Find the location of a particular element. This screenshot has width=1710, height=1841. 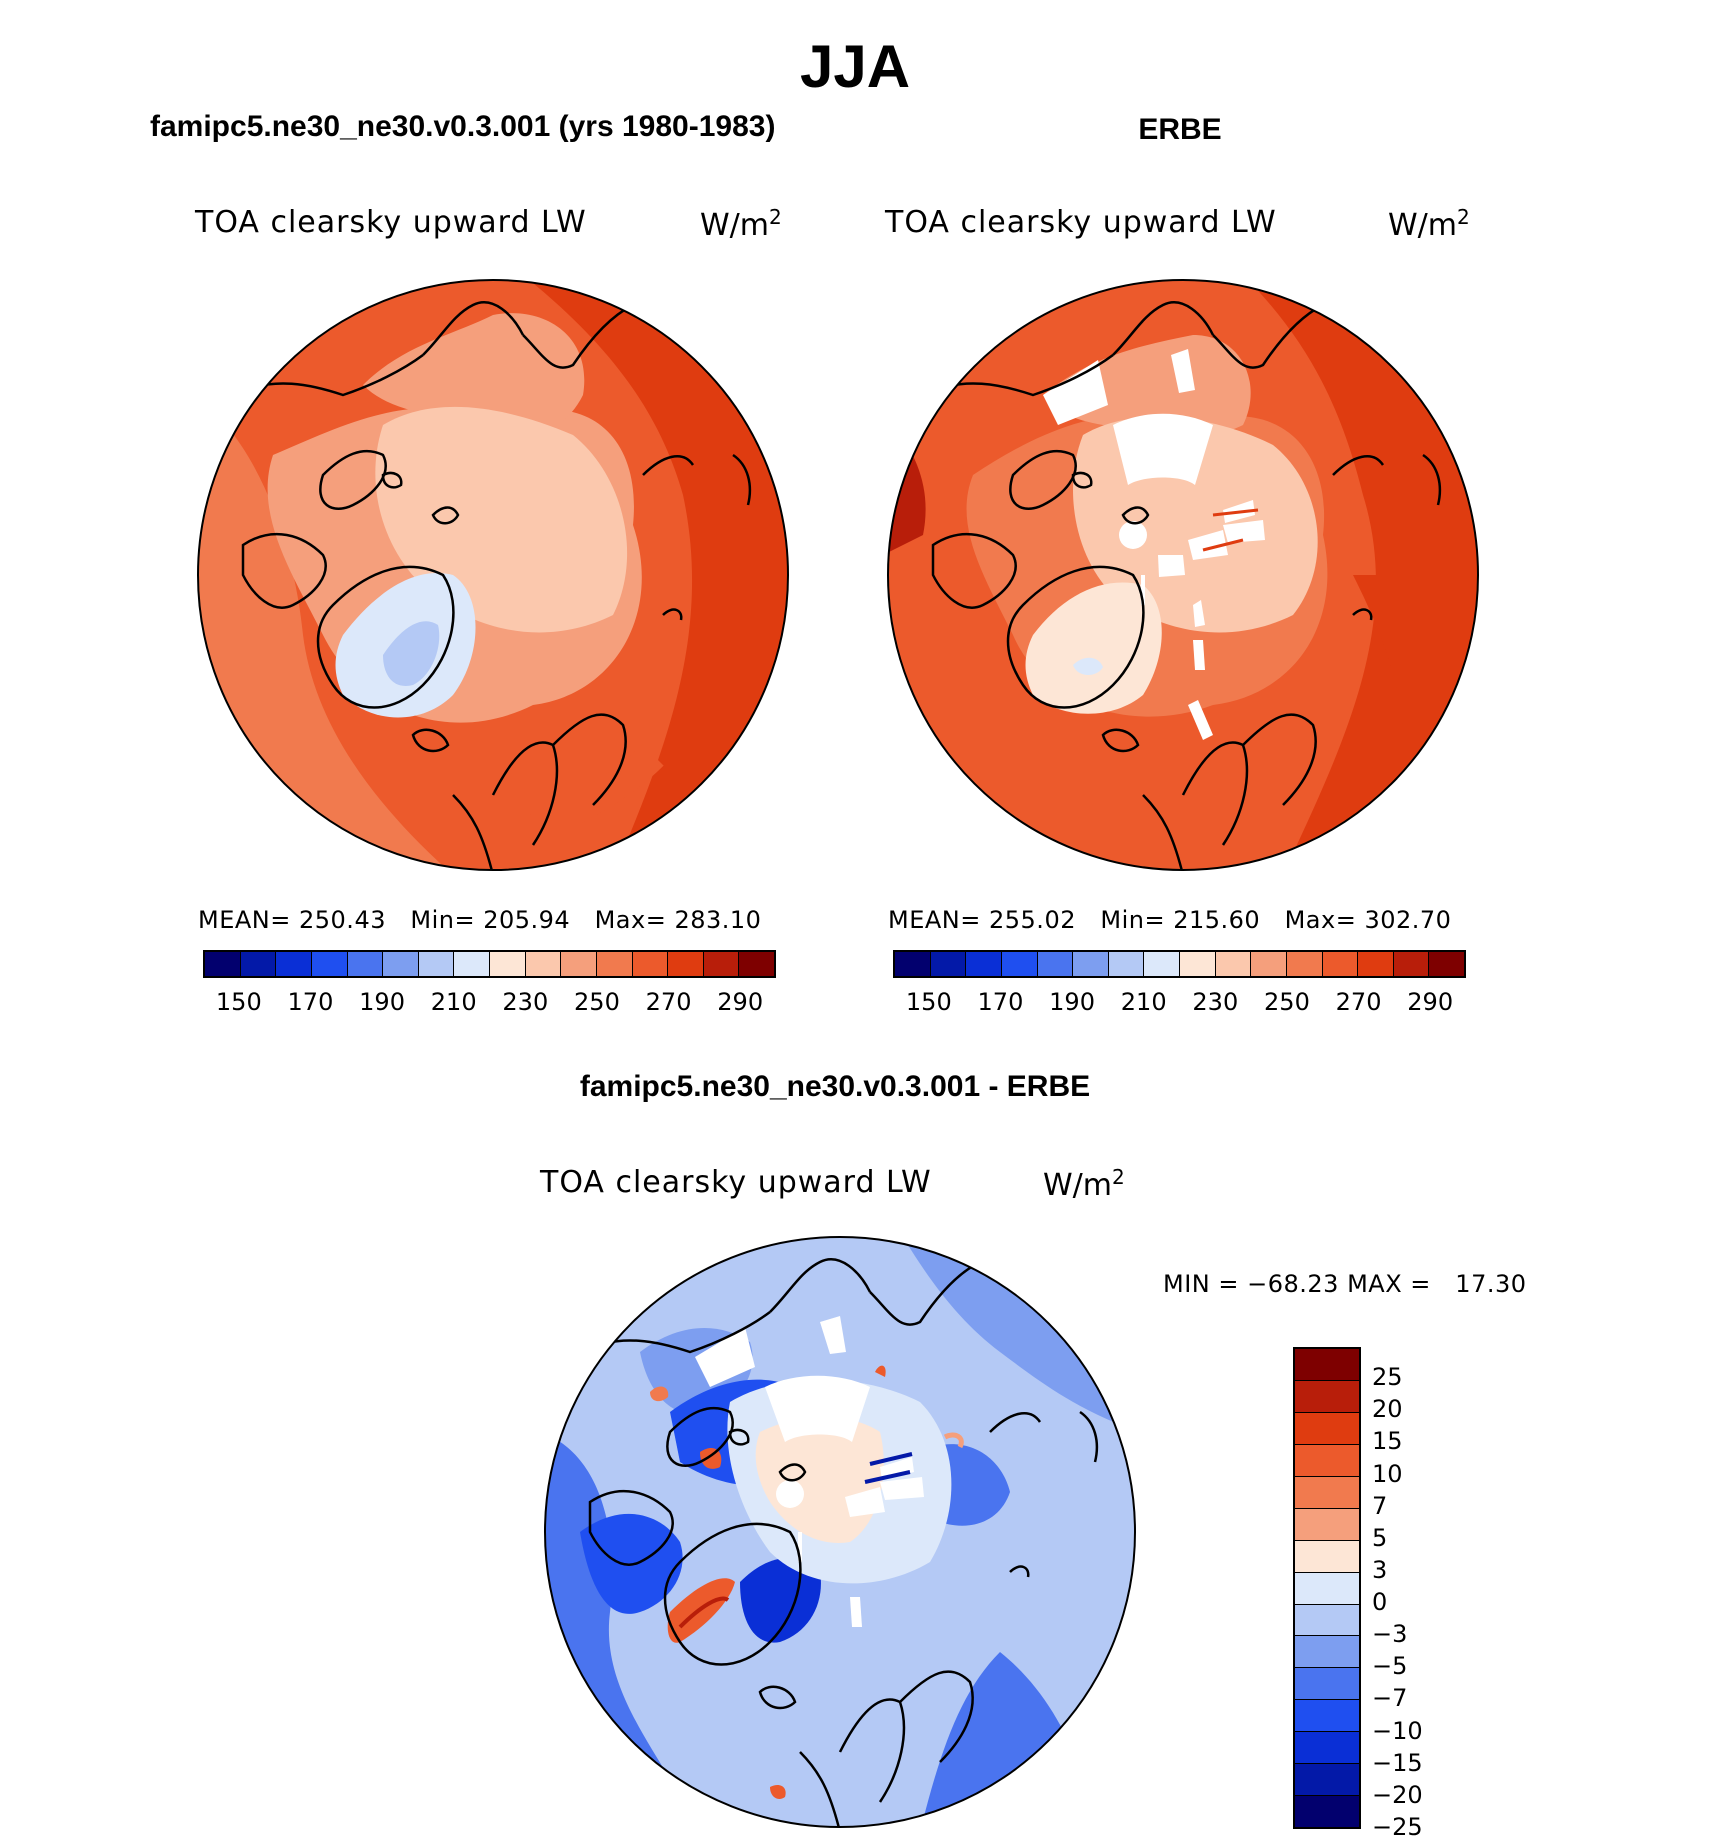

obs-polar-map is located at coordinates (1183, 575).